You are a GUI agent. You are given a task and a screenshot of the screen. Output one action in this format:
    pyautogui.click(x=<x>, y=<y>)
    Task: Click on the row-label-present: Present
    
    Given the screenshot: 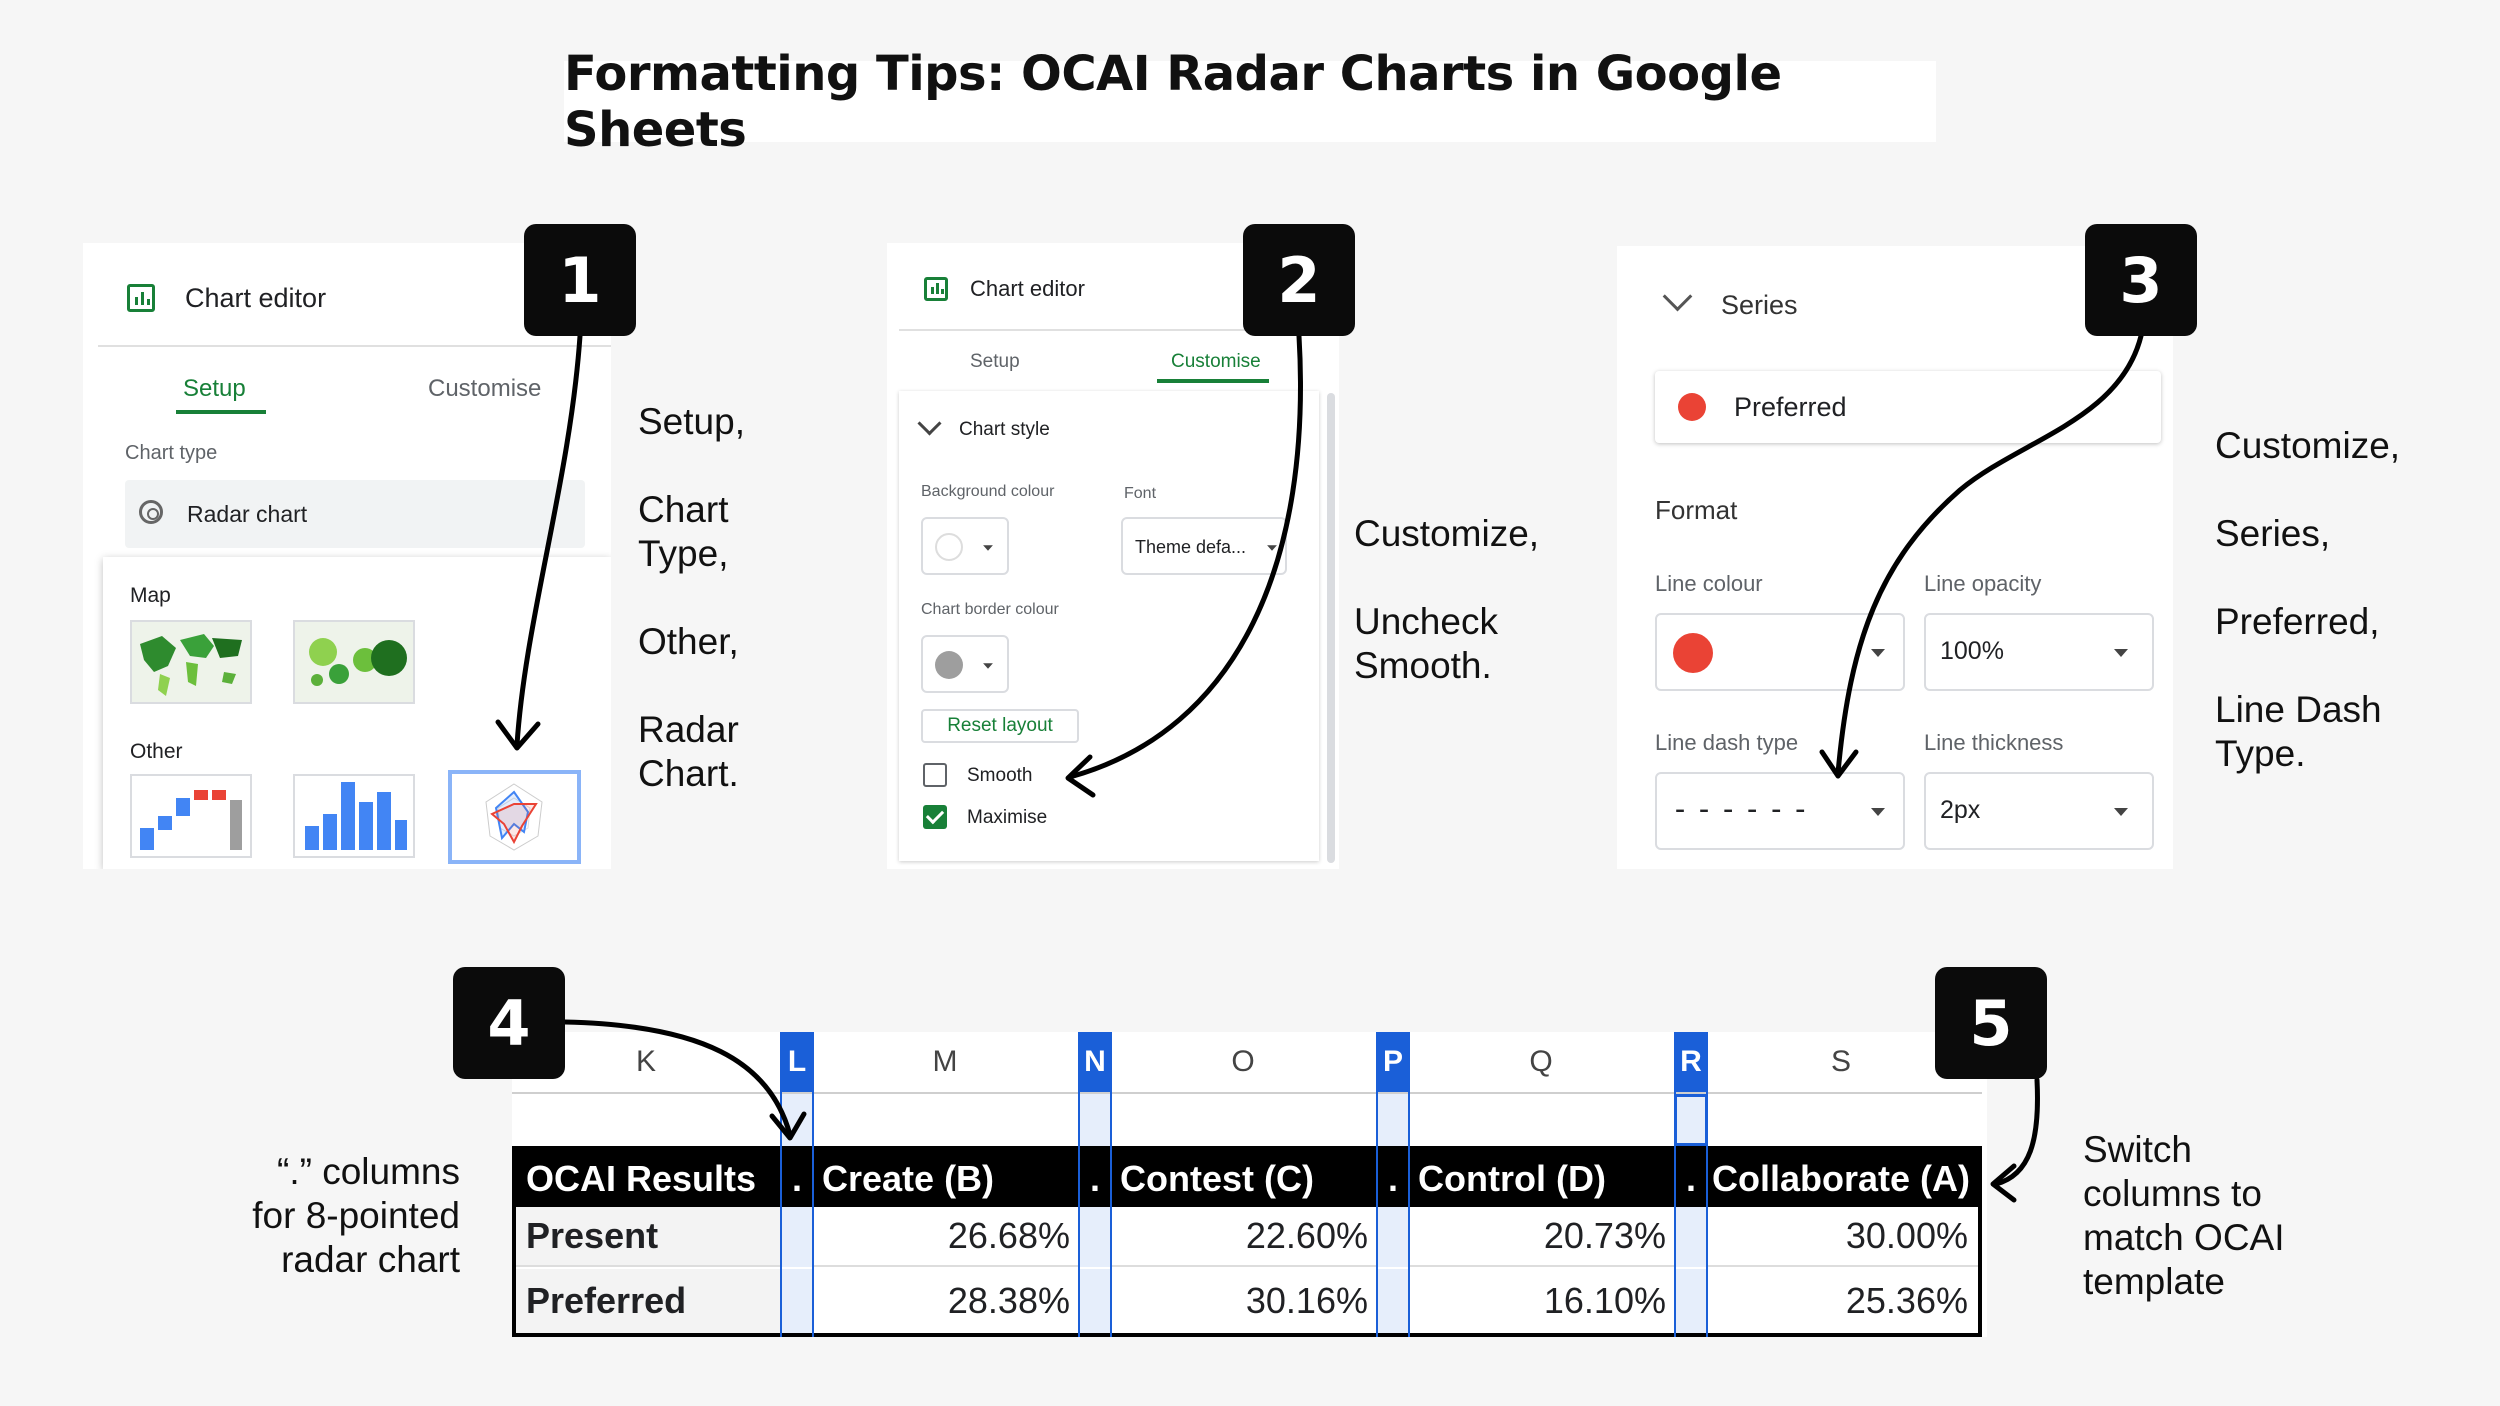 What is the action you would take?
    pyautogui.click(x=649, y=1237)
    